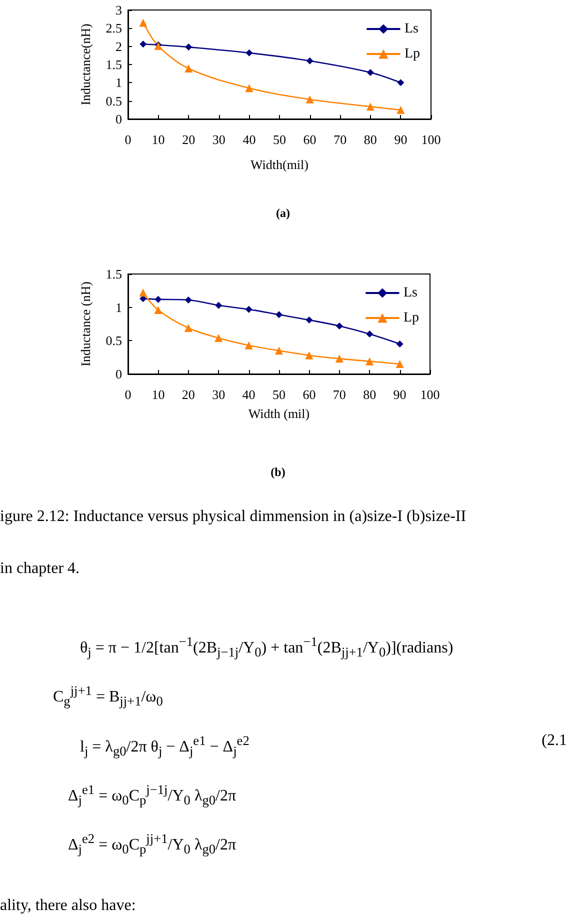 This screenshot has height=916, width=567. Describe the element at coordinates (85, 324) in the screenshot. I see `y-axis-title: Inductance (nH)` at that location.